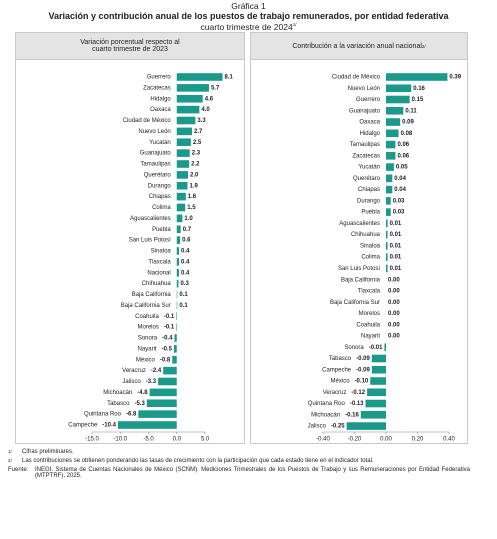 Image resolution: width=497 pixels, height=539 pixels. What do you see at coordinates (359, 269) in the screenshot?
I see `category-label: San Luis Potosí` at bounding box center [359, 269].